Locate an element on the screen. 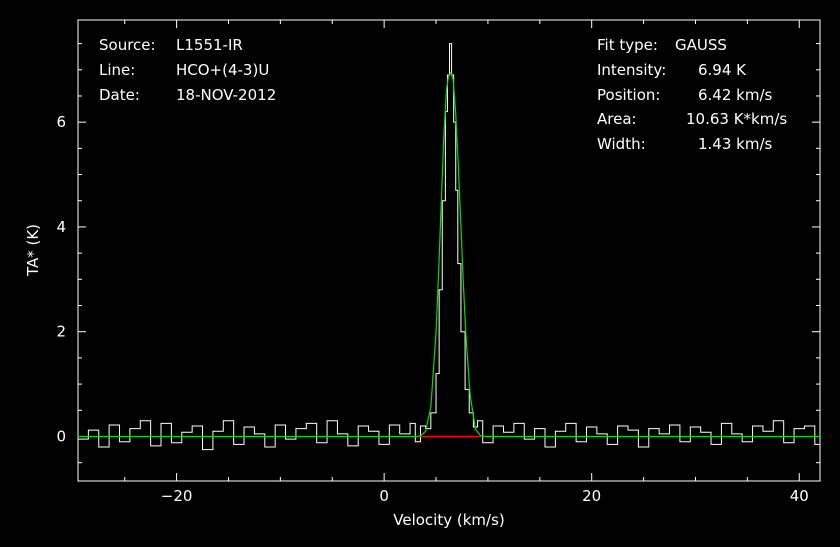 The height and width of the screenshot is (547, 840). width-value: 1.43 km/s is located at coordinates (735, 144).